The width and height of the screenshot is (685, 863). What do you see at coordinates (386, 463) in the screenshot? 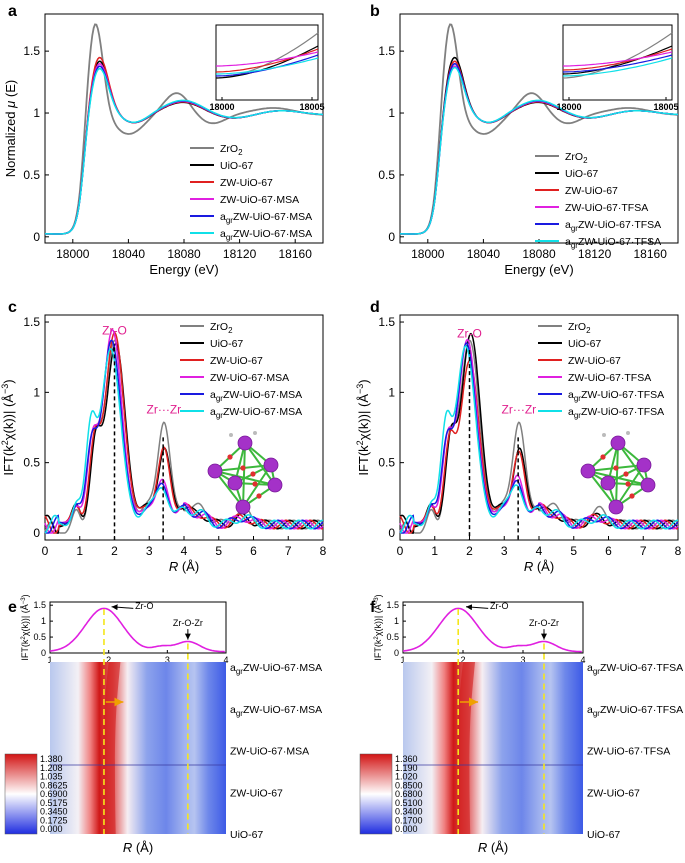
I see `y-tick-label: 0.5` at bounding box center [386, 463].